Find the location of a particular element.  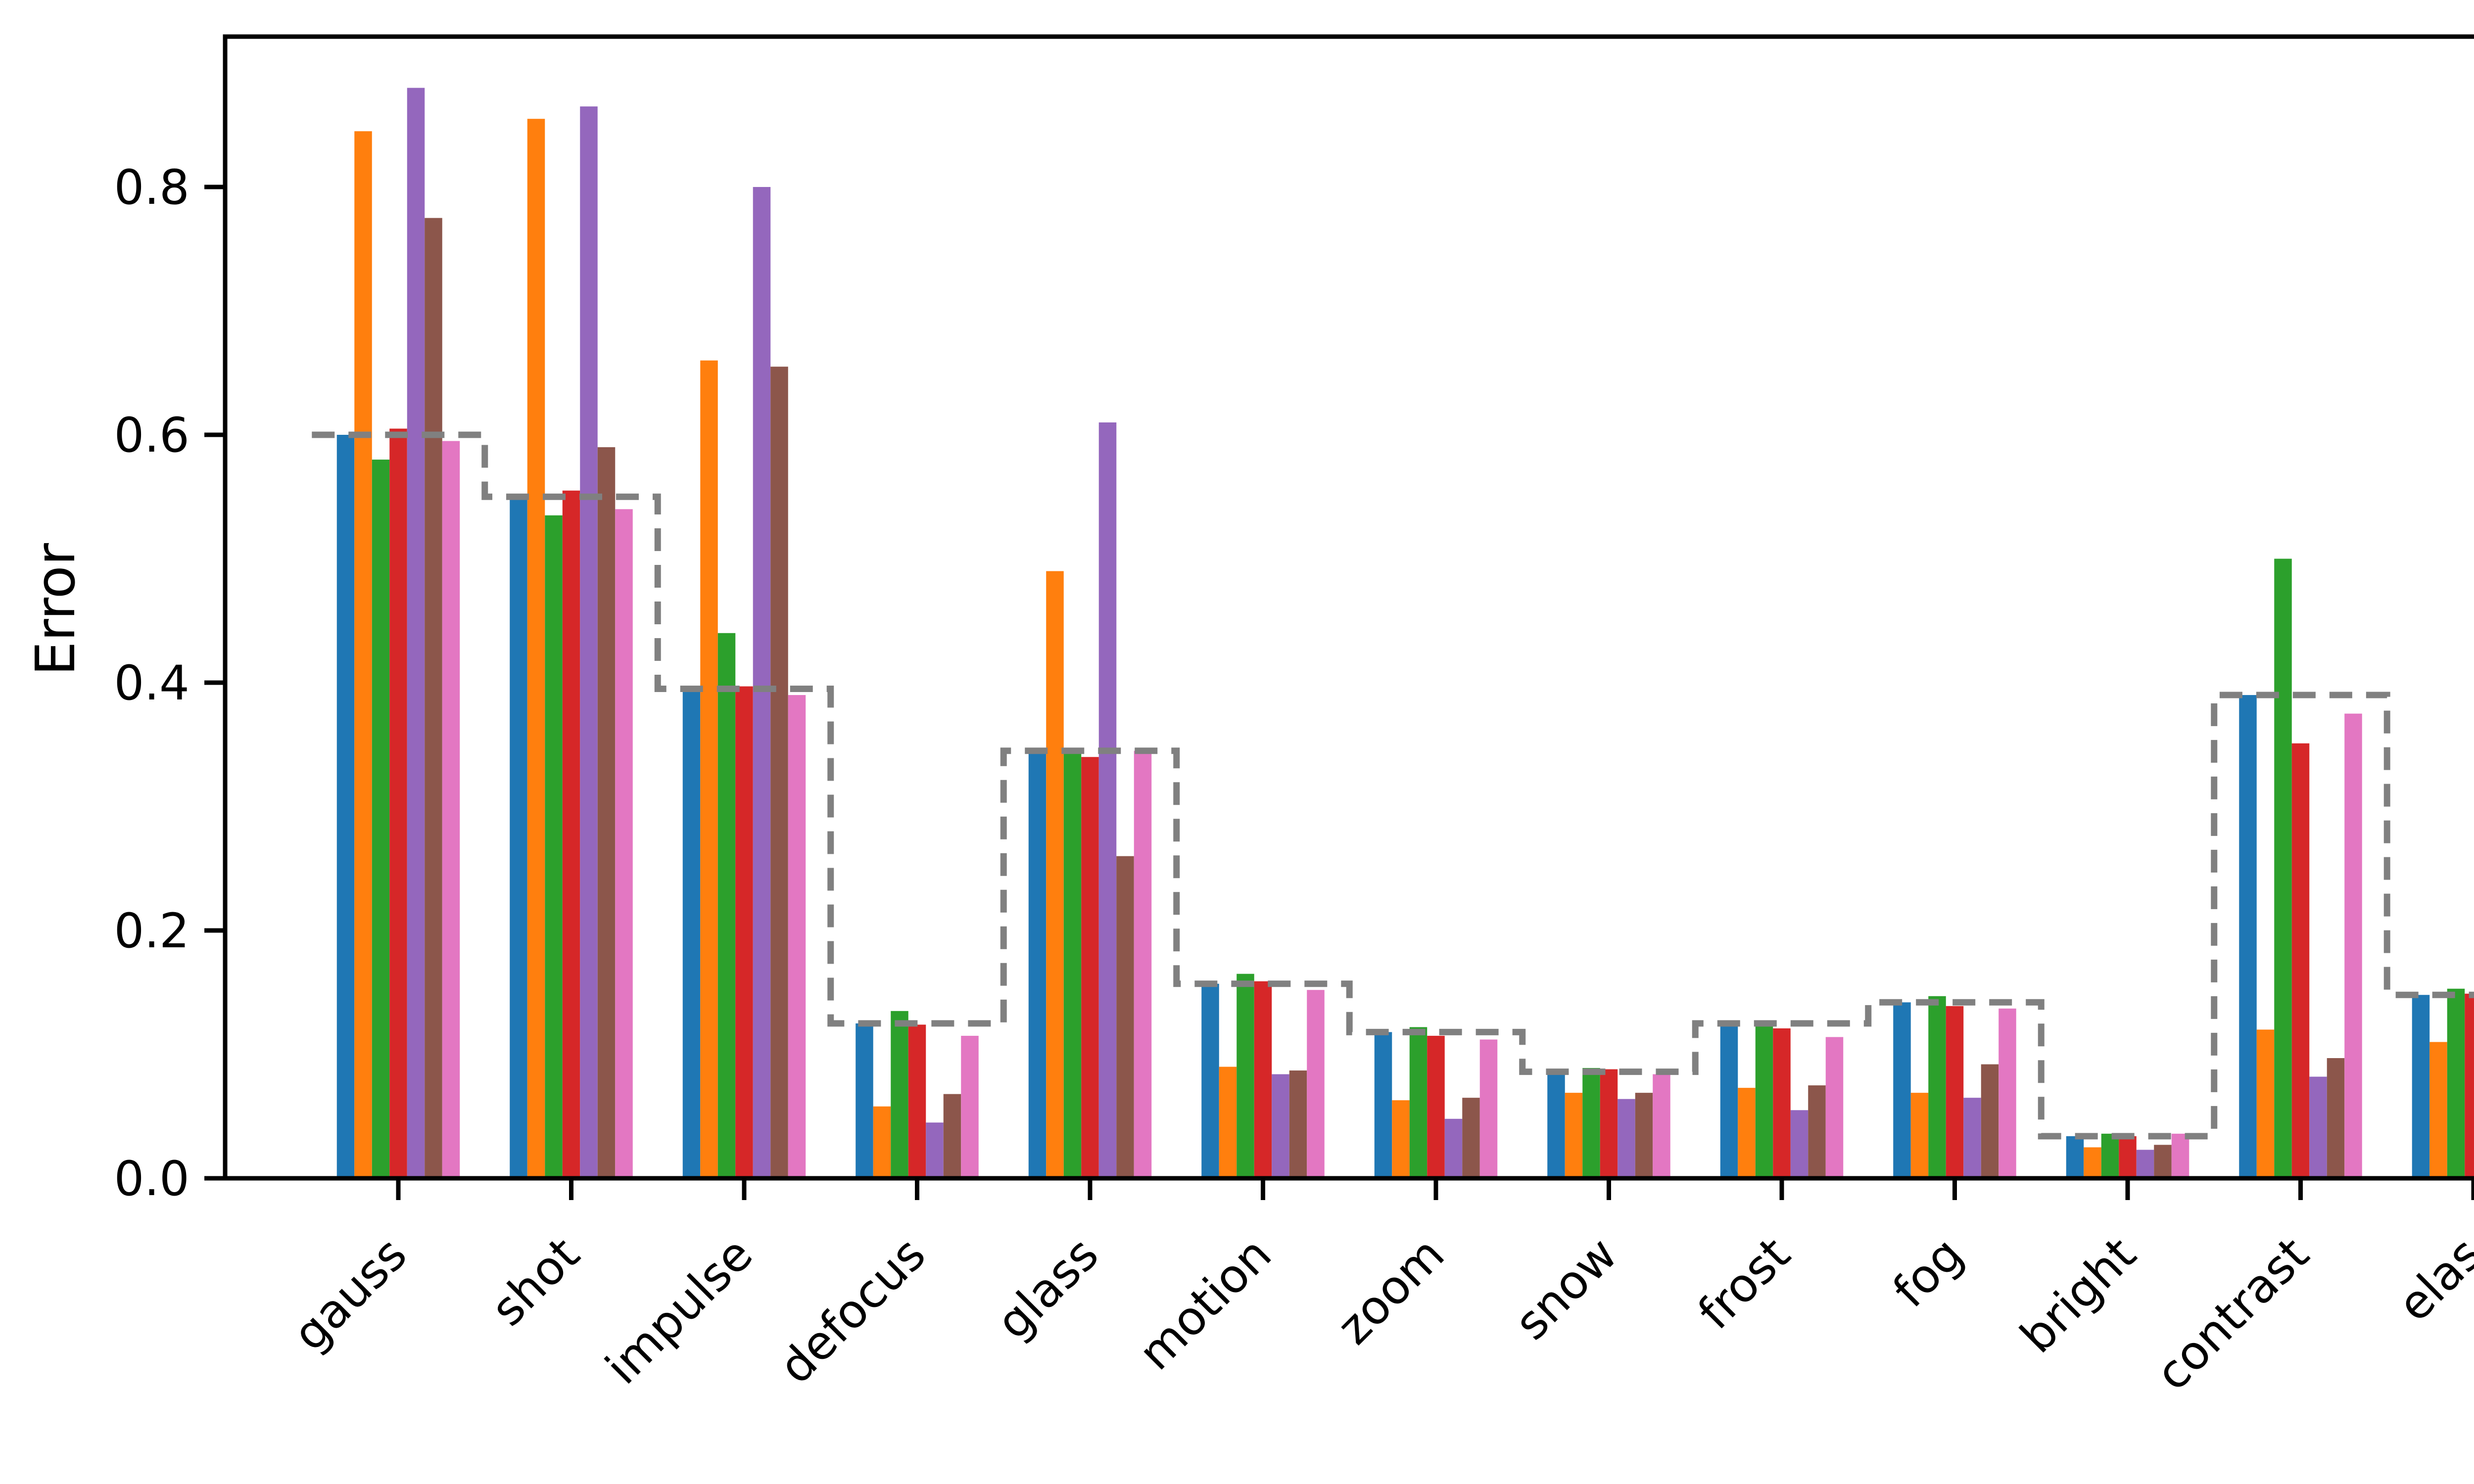

bar-tent-elas is located at coordinates (2438, 1110).